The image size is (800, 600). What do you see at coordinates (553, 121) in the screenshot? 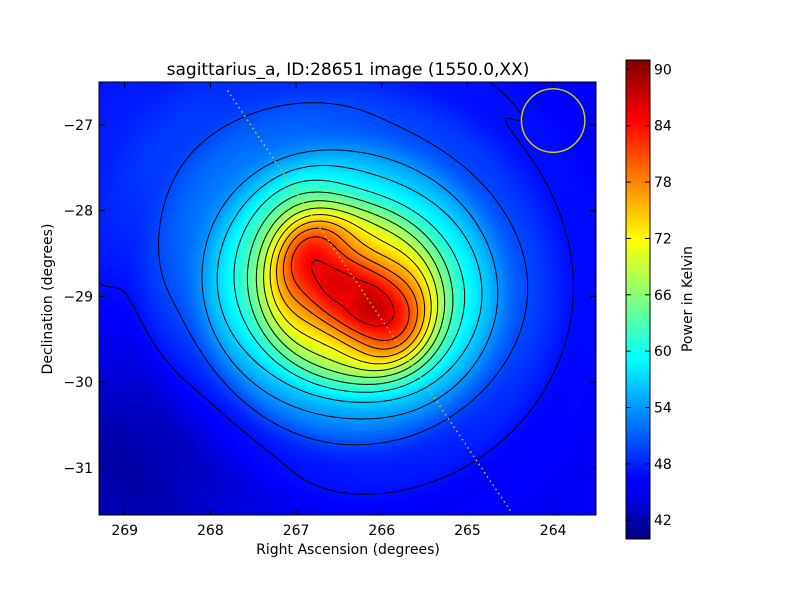
I see `beam-circle` at bounding box center [553, 121].